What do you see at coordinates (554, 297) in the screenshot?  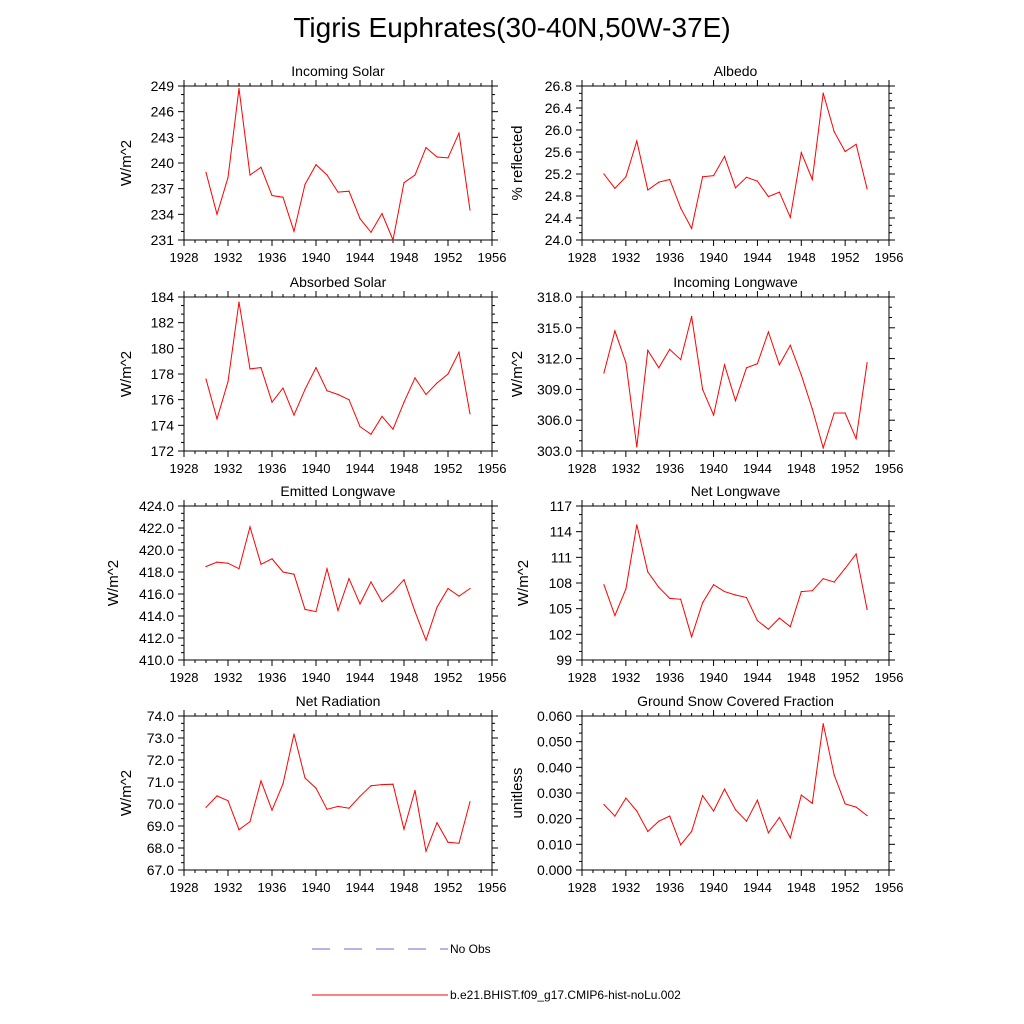 I see `y-tick-label: 318.0` at bounding box center [554, 297].